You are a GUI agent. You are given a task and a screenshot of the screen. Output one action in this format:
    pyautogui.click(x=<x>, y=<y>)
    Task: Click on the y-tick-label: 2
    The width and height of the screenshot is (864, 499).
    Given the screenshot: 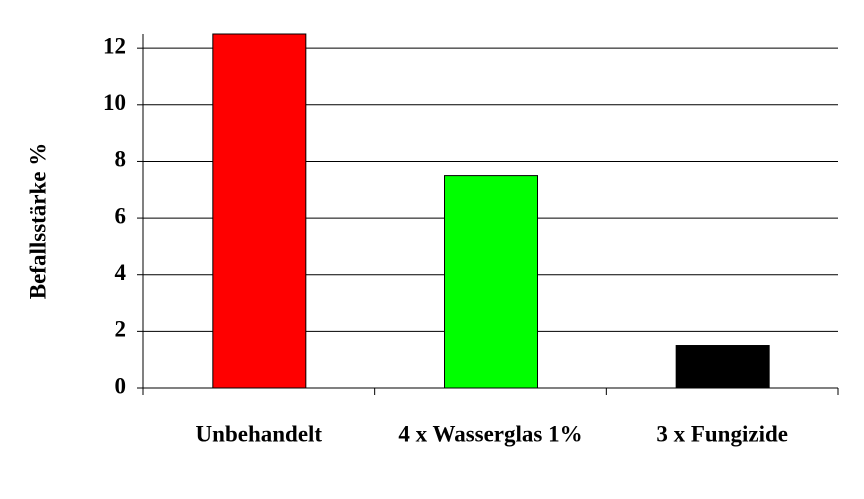 What is the action you would take?
    pyautogui.click(x=121, y=329)
    